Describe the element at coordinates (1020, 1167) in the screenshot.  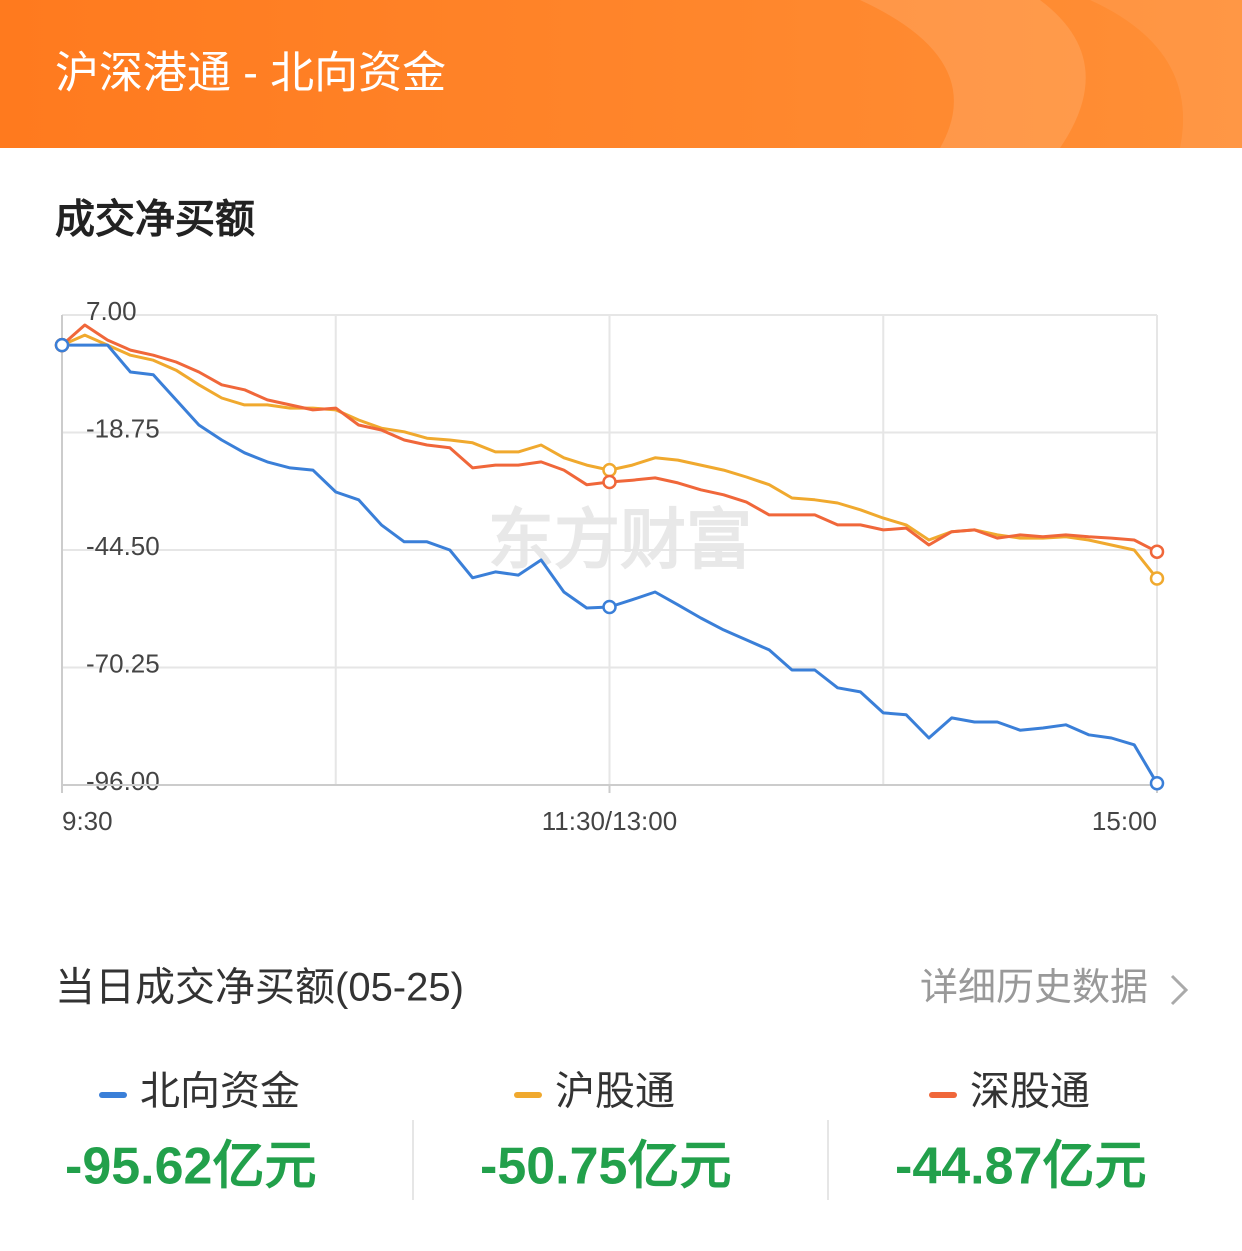
I see `item-value: -44.87亿元` at that location.